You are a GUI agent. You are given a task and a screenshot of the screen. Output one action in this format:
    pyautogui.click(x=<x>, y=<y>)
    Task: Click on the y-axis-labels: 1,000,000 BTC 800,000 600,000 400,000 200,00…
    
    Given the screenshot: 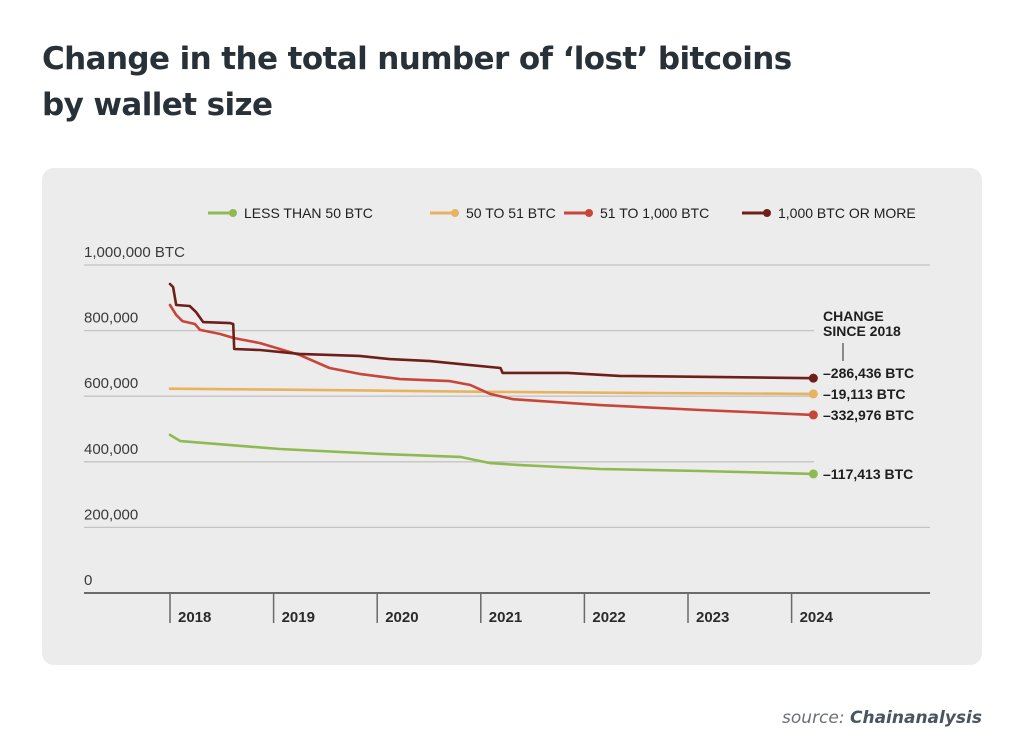 What is the action you would take?
    pyautogui.click(x=134, y=416)
    